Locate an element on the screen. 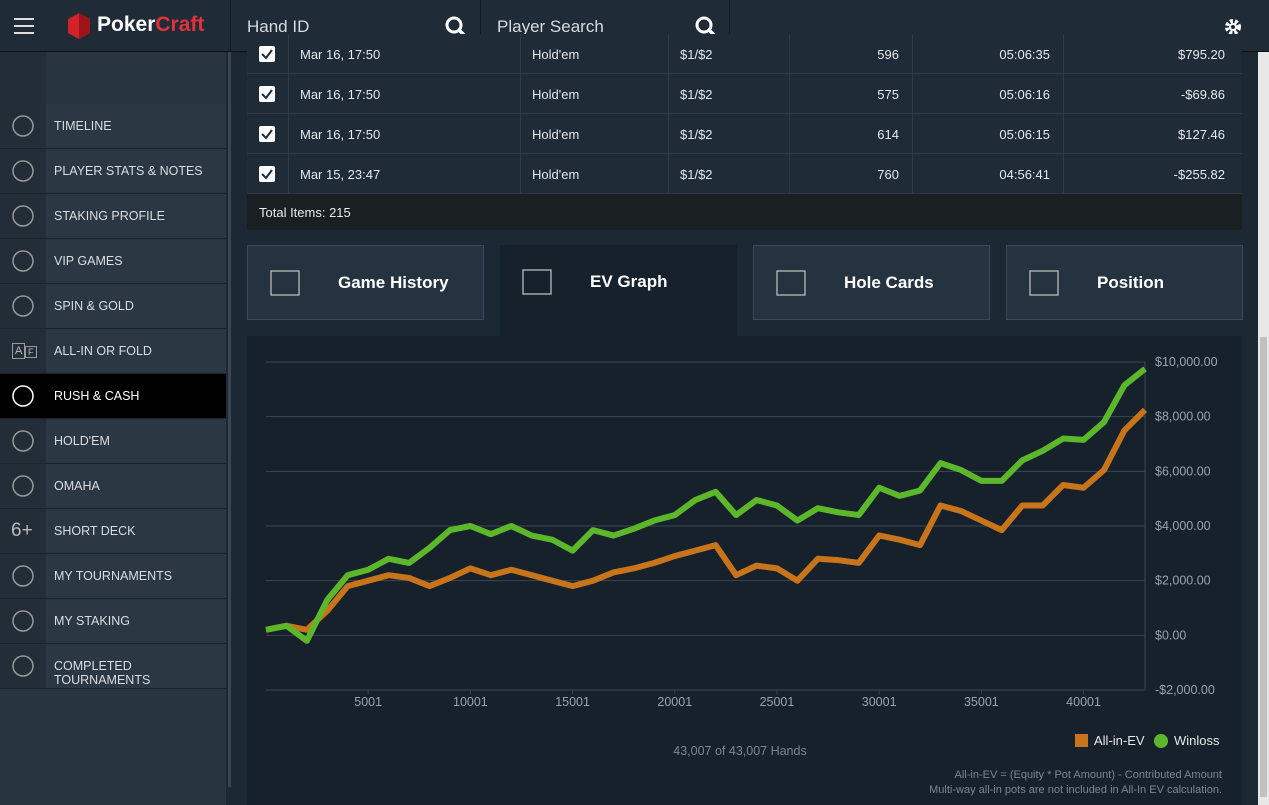 The height and width of the screenshot is (805, 1269). hand-search-placeholder: Hand ID is located at coordinates (278, 26).